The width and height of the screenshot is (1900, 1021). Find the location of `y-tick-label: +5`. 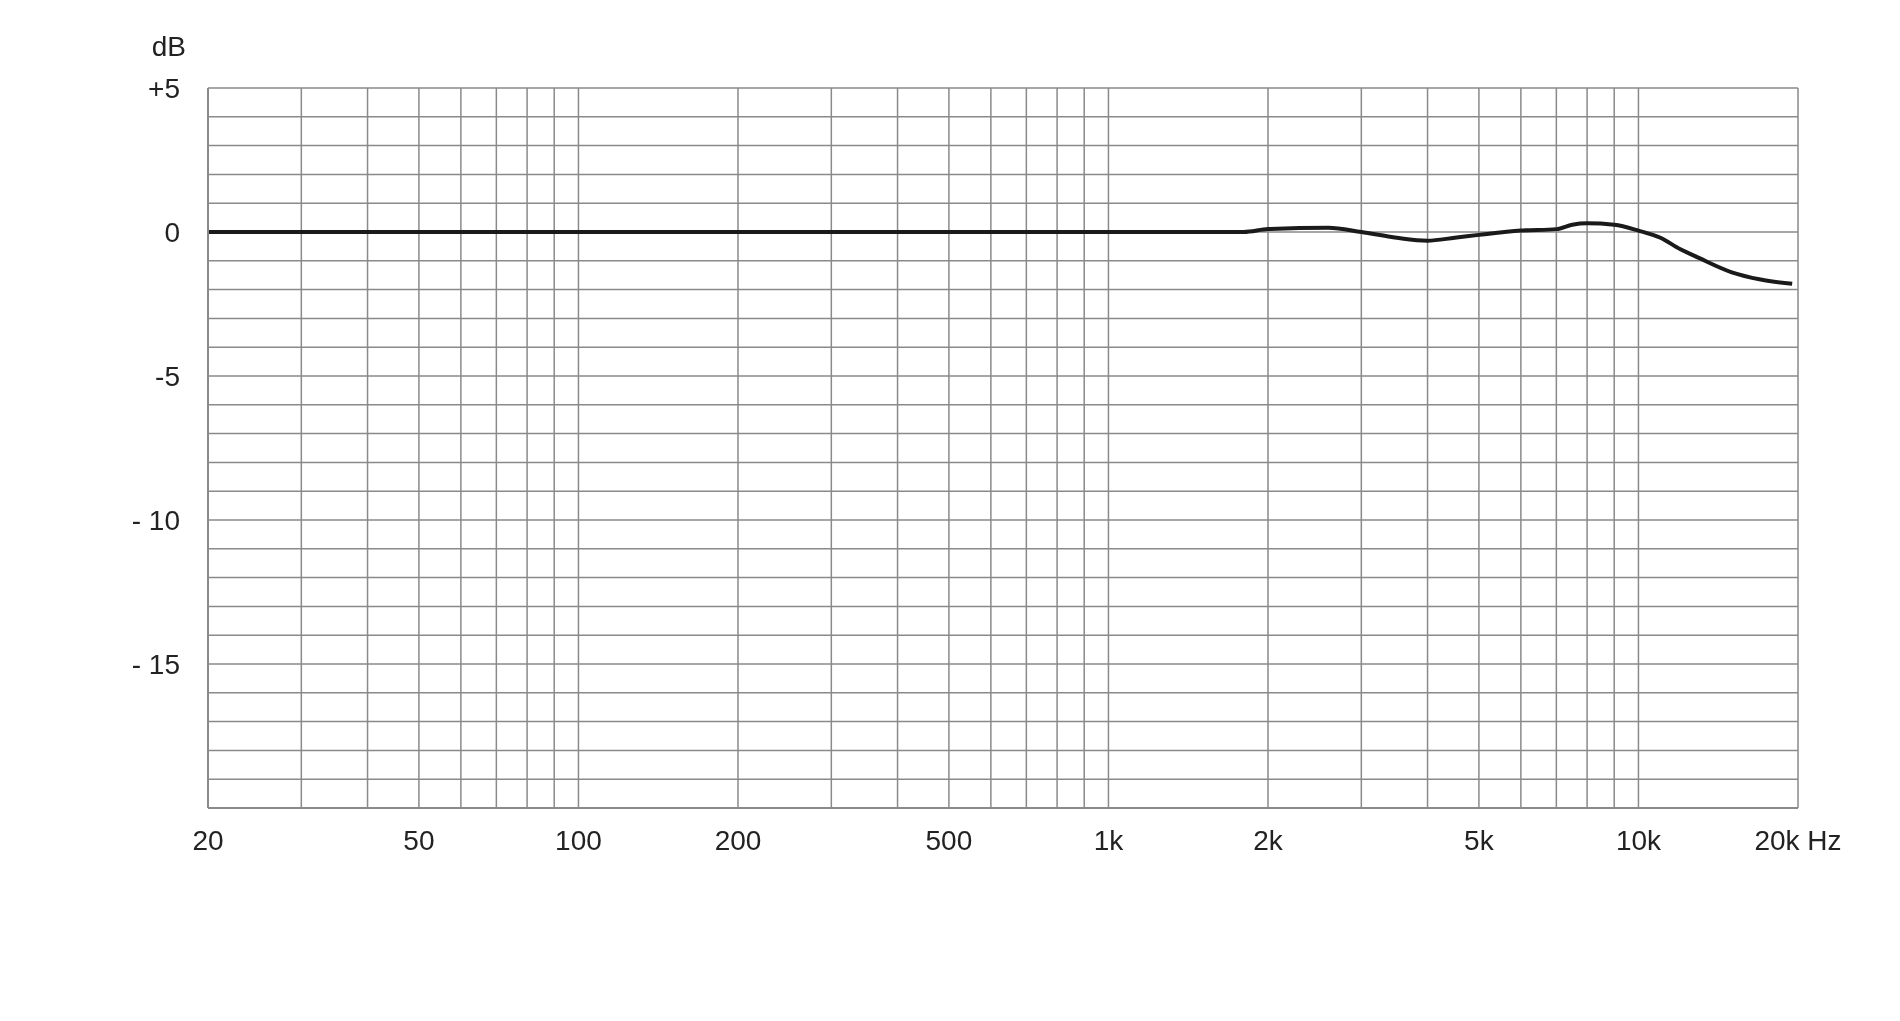

y-tick-label: +5 is located at coordinates (164, 88).